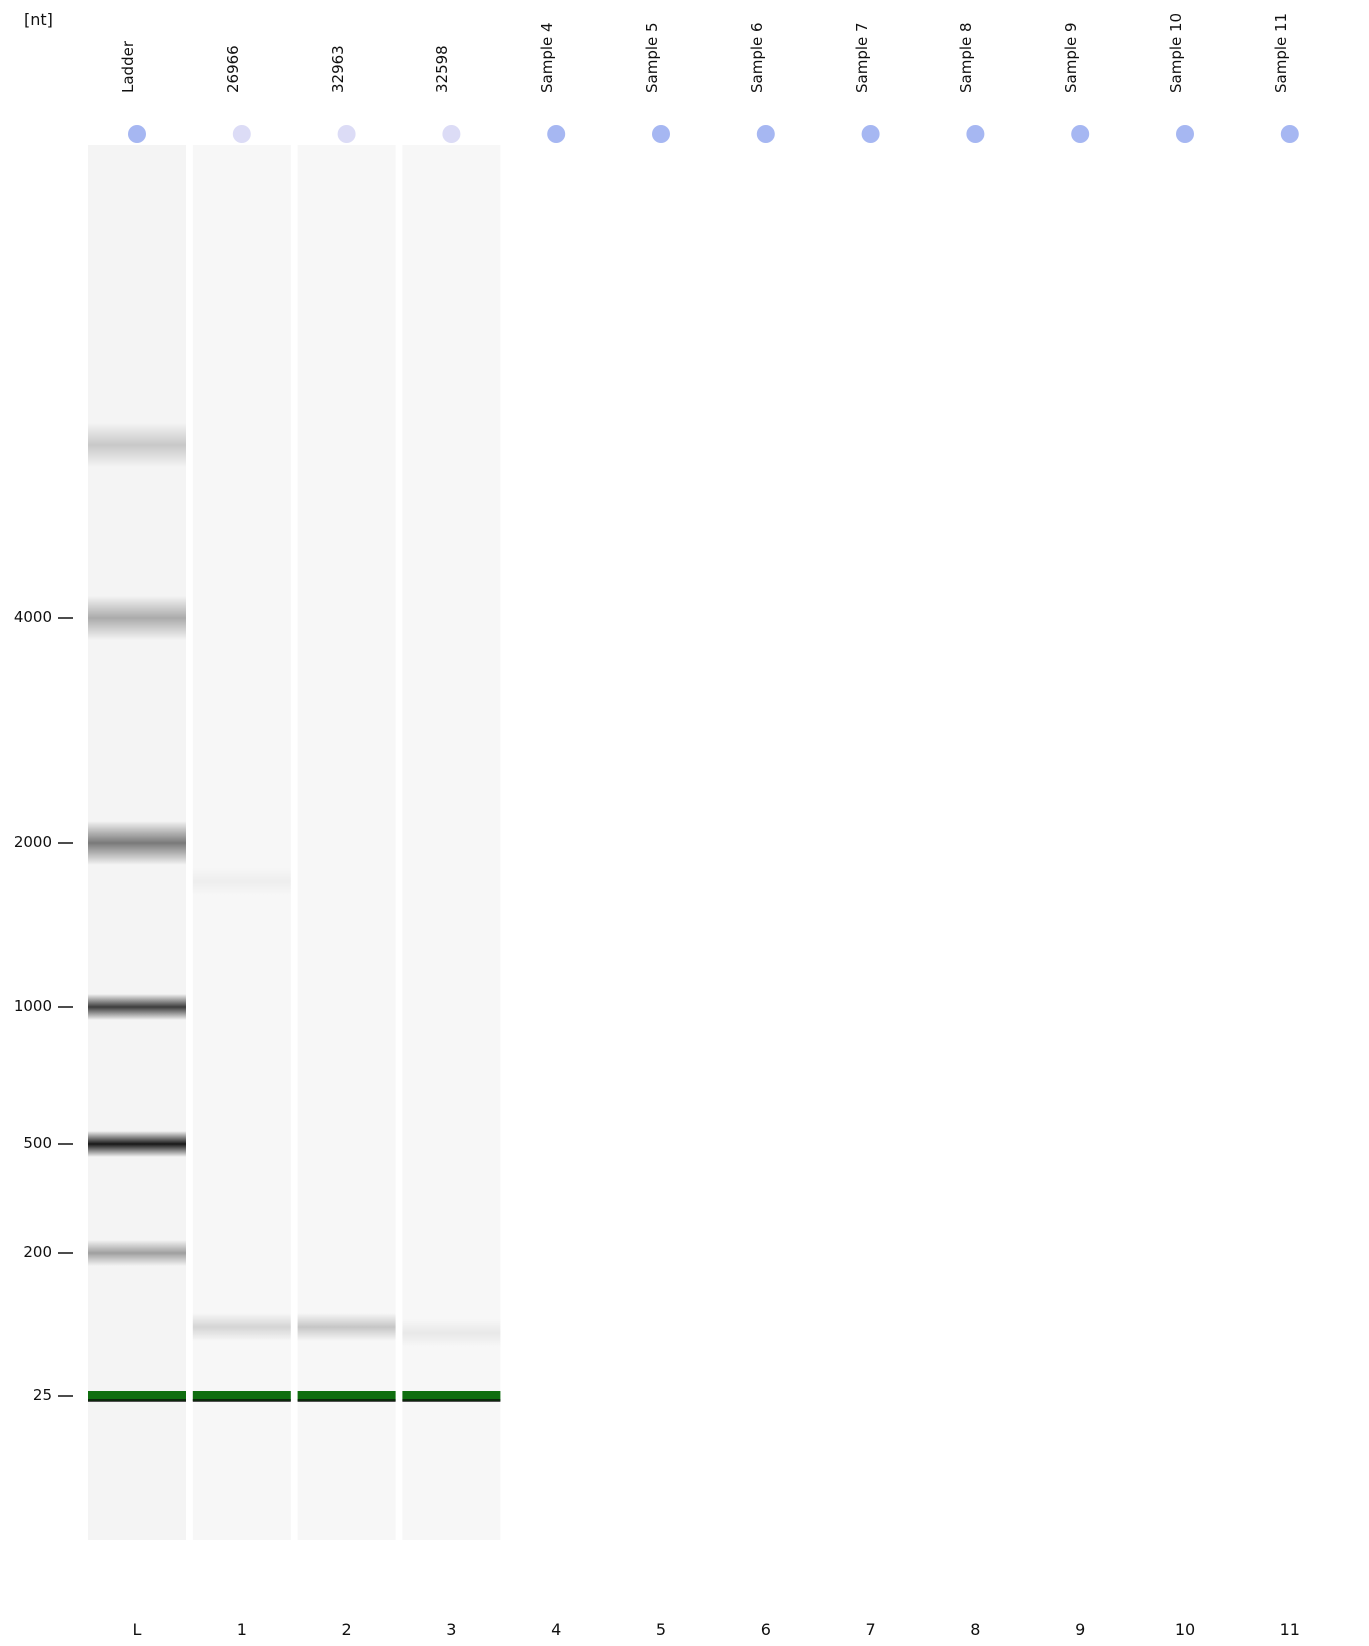  I want to click on y-tick-label-200: 200, so click(37, 1252).